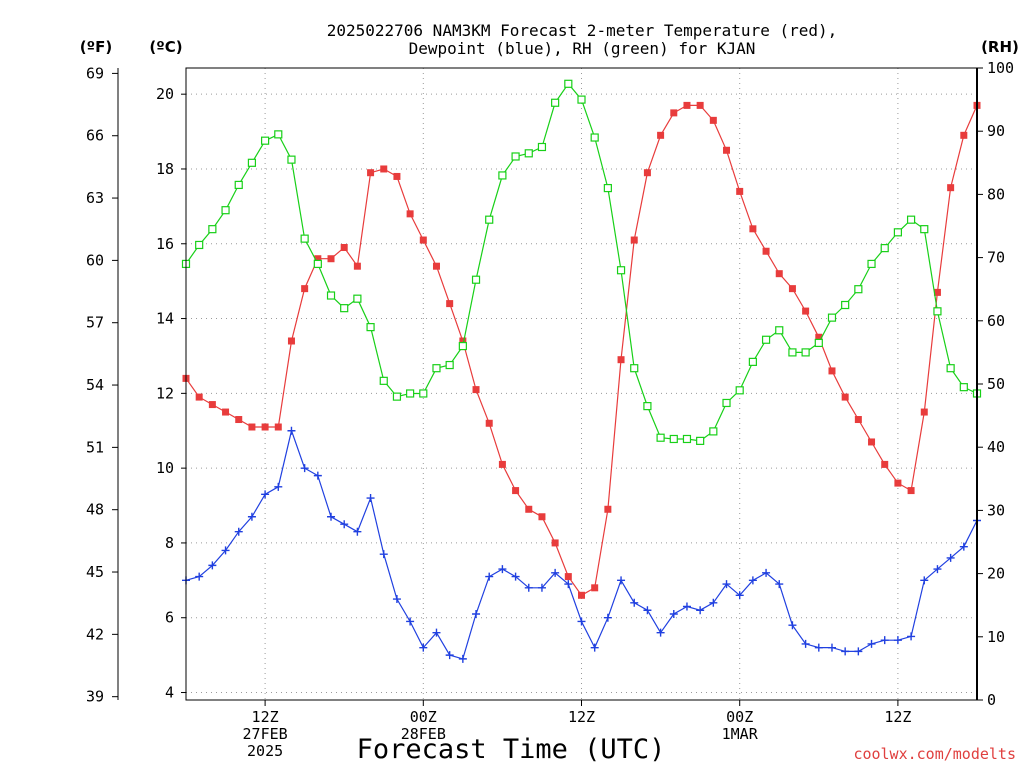  I want to click on rh-tick-label: 40, so click(996, 447).